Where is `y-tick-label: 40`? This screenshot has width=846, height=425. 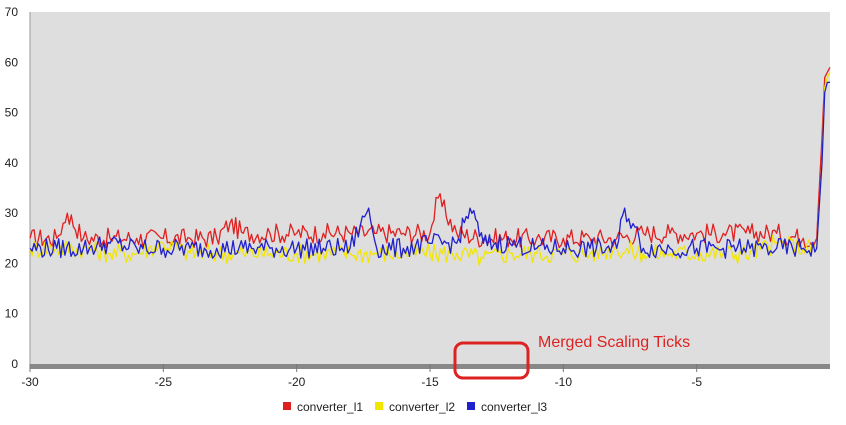
y-tick-label: 40 is located at coordinates (12, 163).